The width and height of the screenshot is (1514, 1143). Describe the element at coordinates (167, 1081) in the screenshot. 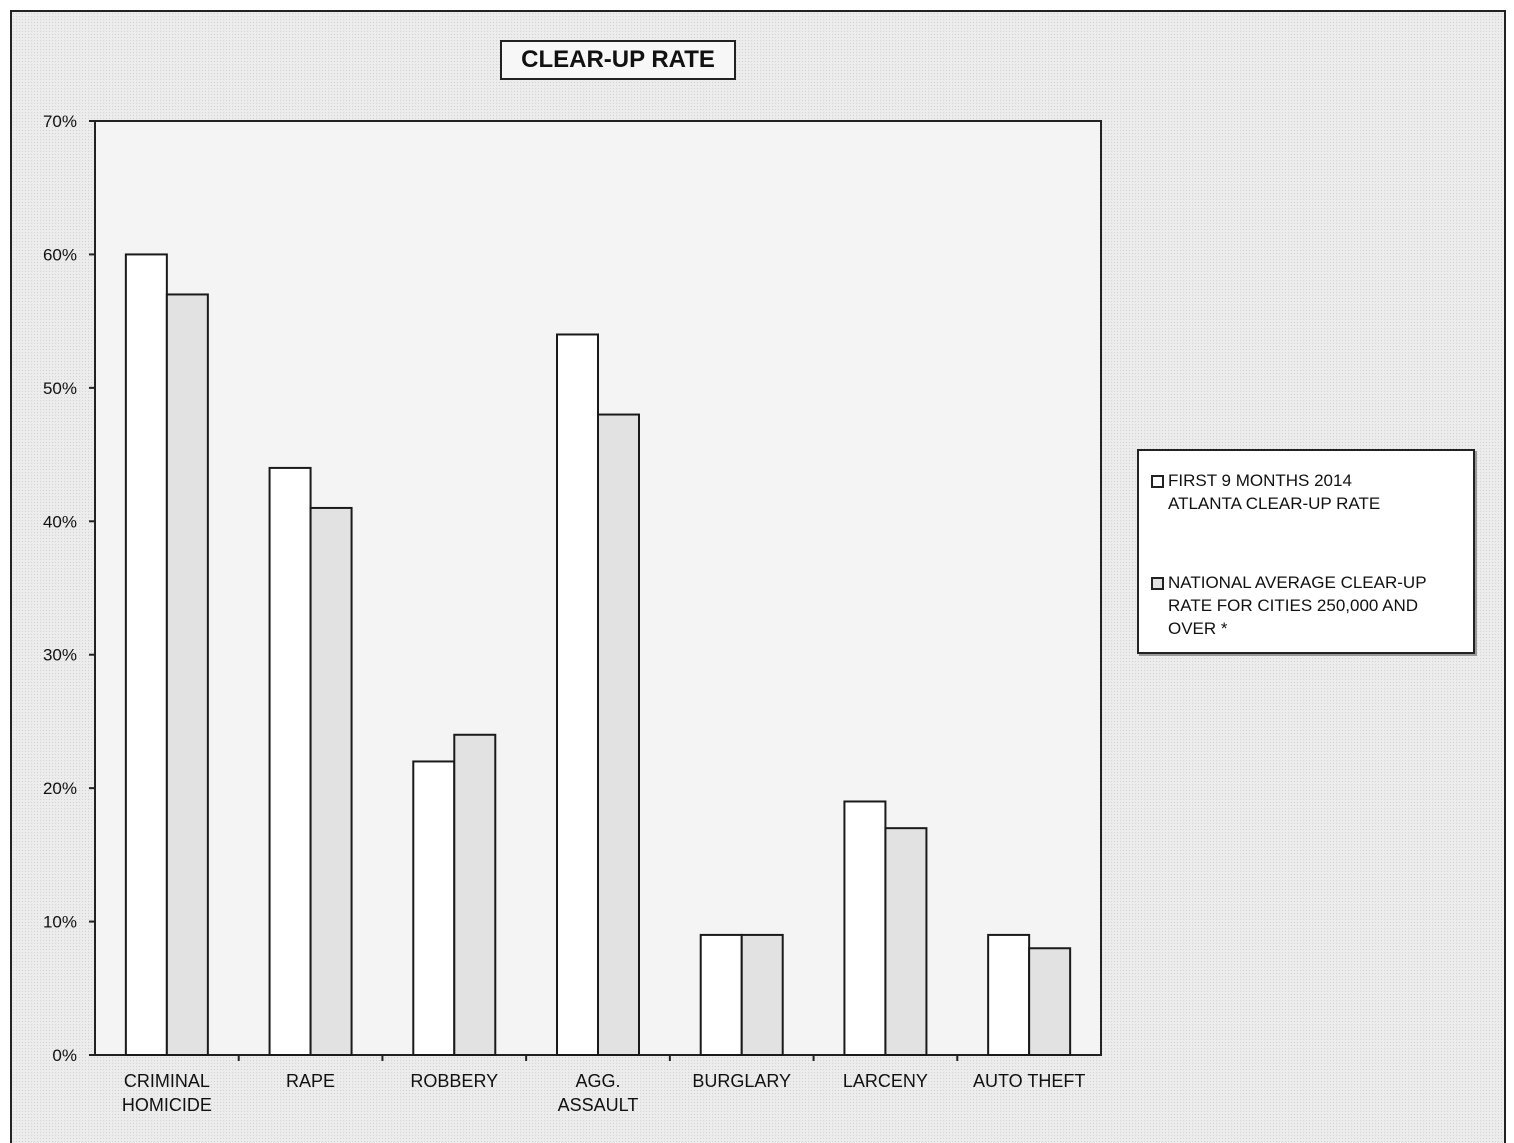

I see `x-tick-label: CRIMINAL` at that location.